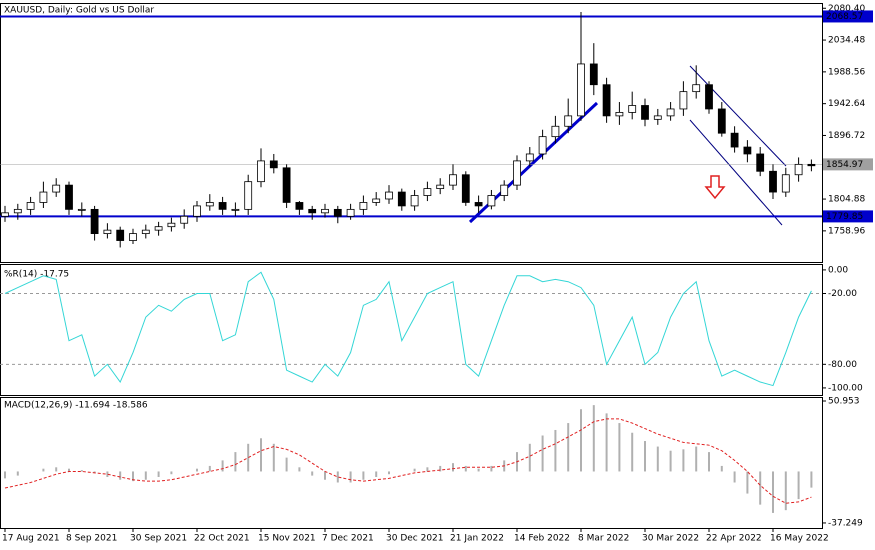 Image resolution: width=875 pixels, height=550 pixels. I want to click on y-tick-label: -100.00, so click(845, 388).